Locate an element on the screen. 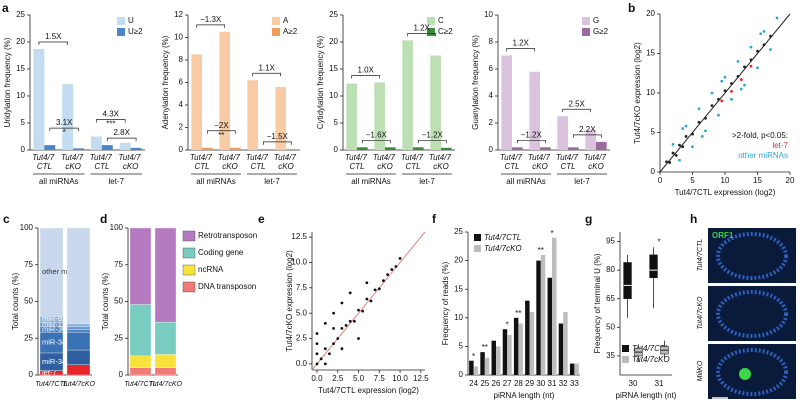 The height and width of the screenshot is (413, 800). x-tick-label: 25 is located at coordinates (484, 383).